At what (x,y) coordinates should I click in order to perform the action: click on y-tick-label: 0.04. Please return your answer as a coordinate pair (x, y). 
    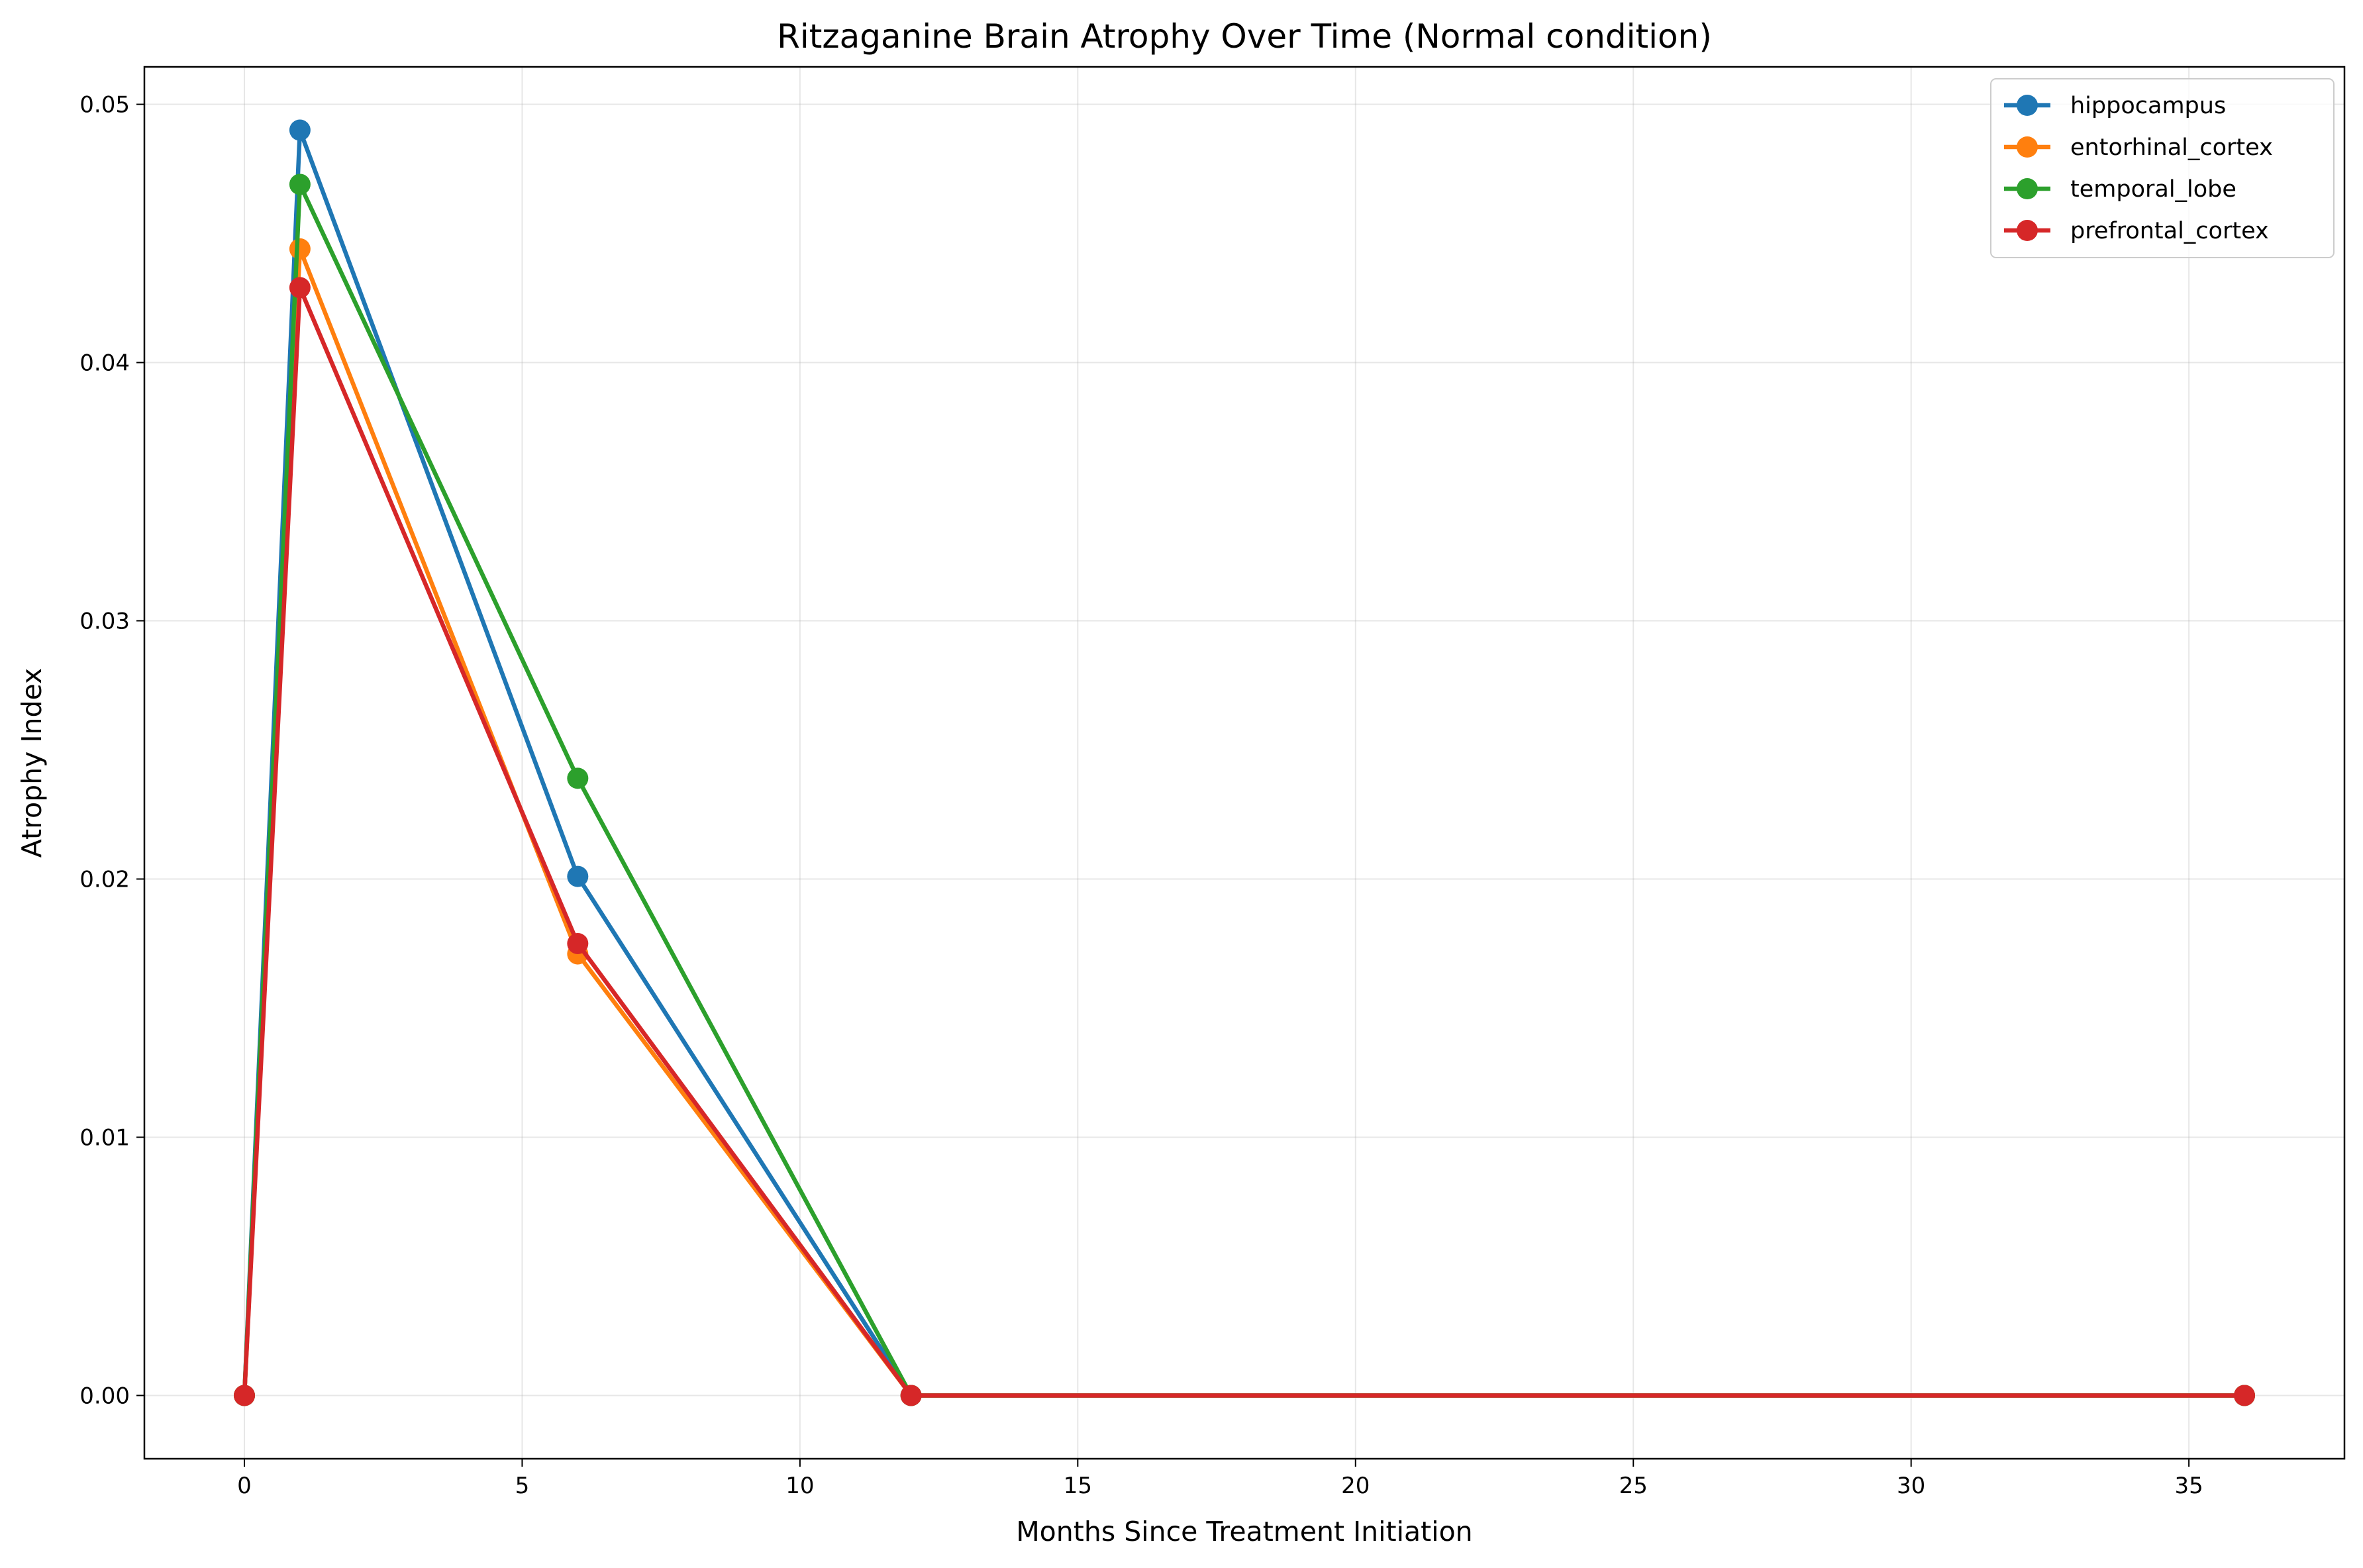
    Looking at the image, I should click on (104, 363).